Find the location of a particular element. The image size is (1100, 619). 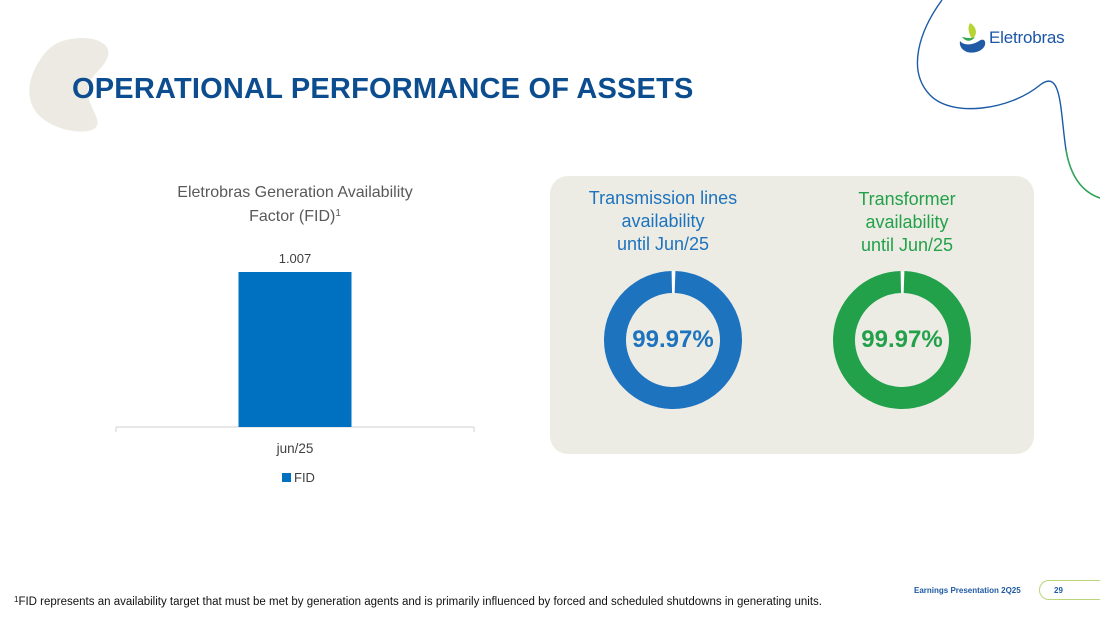

transmission-donut-arc is located at coordinates (673, 340).